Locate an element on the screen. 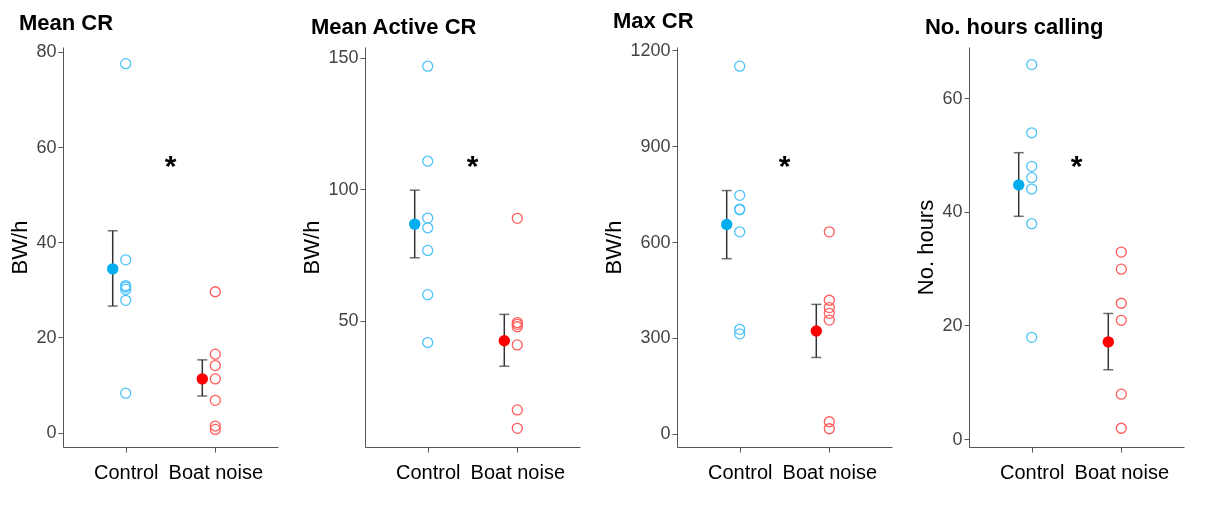 This screenshot has width=1208, height=521. chart-title: No. hours calling is located at coordinates (1014, 26).